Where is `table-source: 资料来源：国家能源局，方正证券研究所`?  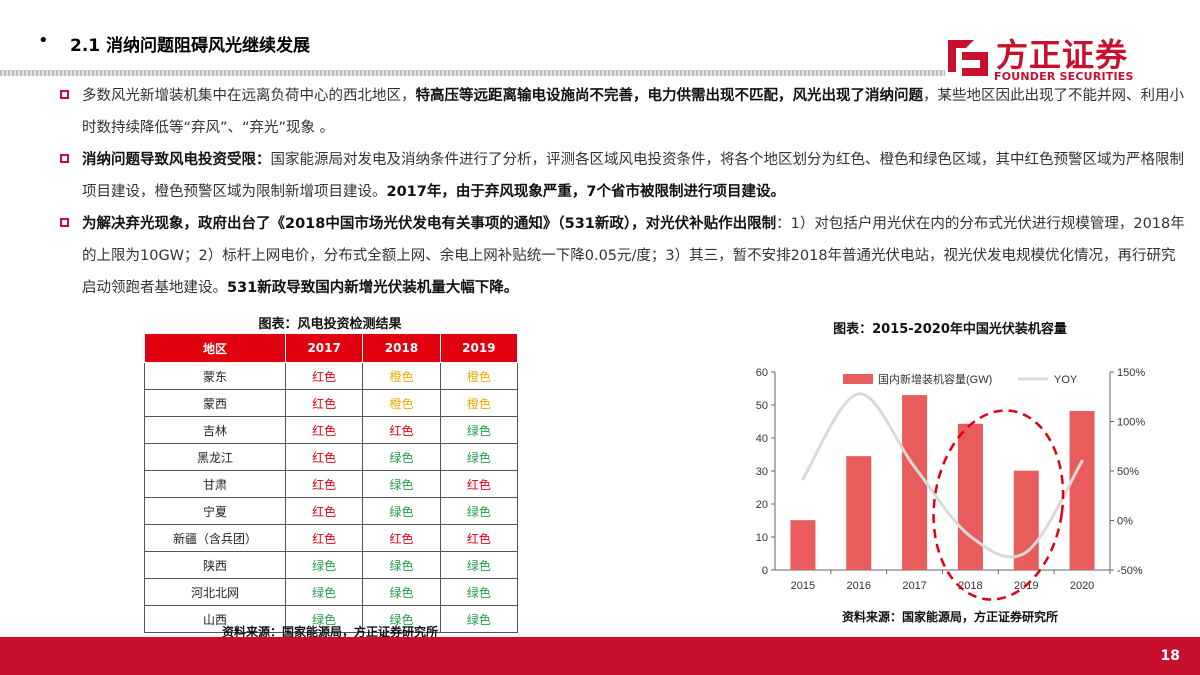 table-source: 资料来源：国家能源局，方正证券研究所 is located at coordinates (329, 632).